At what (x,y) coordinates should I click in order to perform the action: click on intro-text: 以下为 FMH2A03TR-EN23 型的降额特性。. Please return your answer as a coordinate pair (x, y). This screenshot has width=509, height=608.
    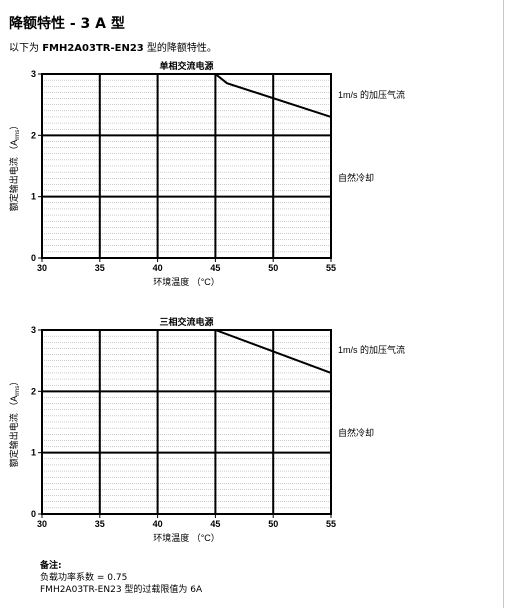
    Looking at the image, I should click on (113, 46).